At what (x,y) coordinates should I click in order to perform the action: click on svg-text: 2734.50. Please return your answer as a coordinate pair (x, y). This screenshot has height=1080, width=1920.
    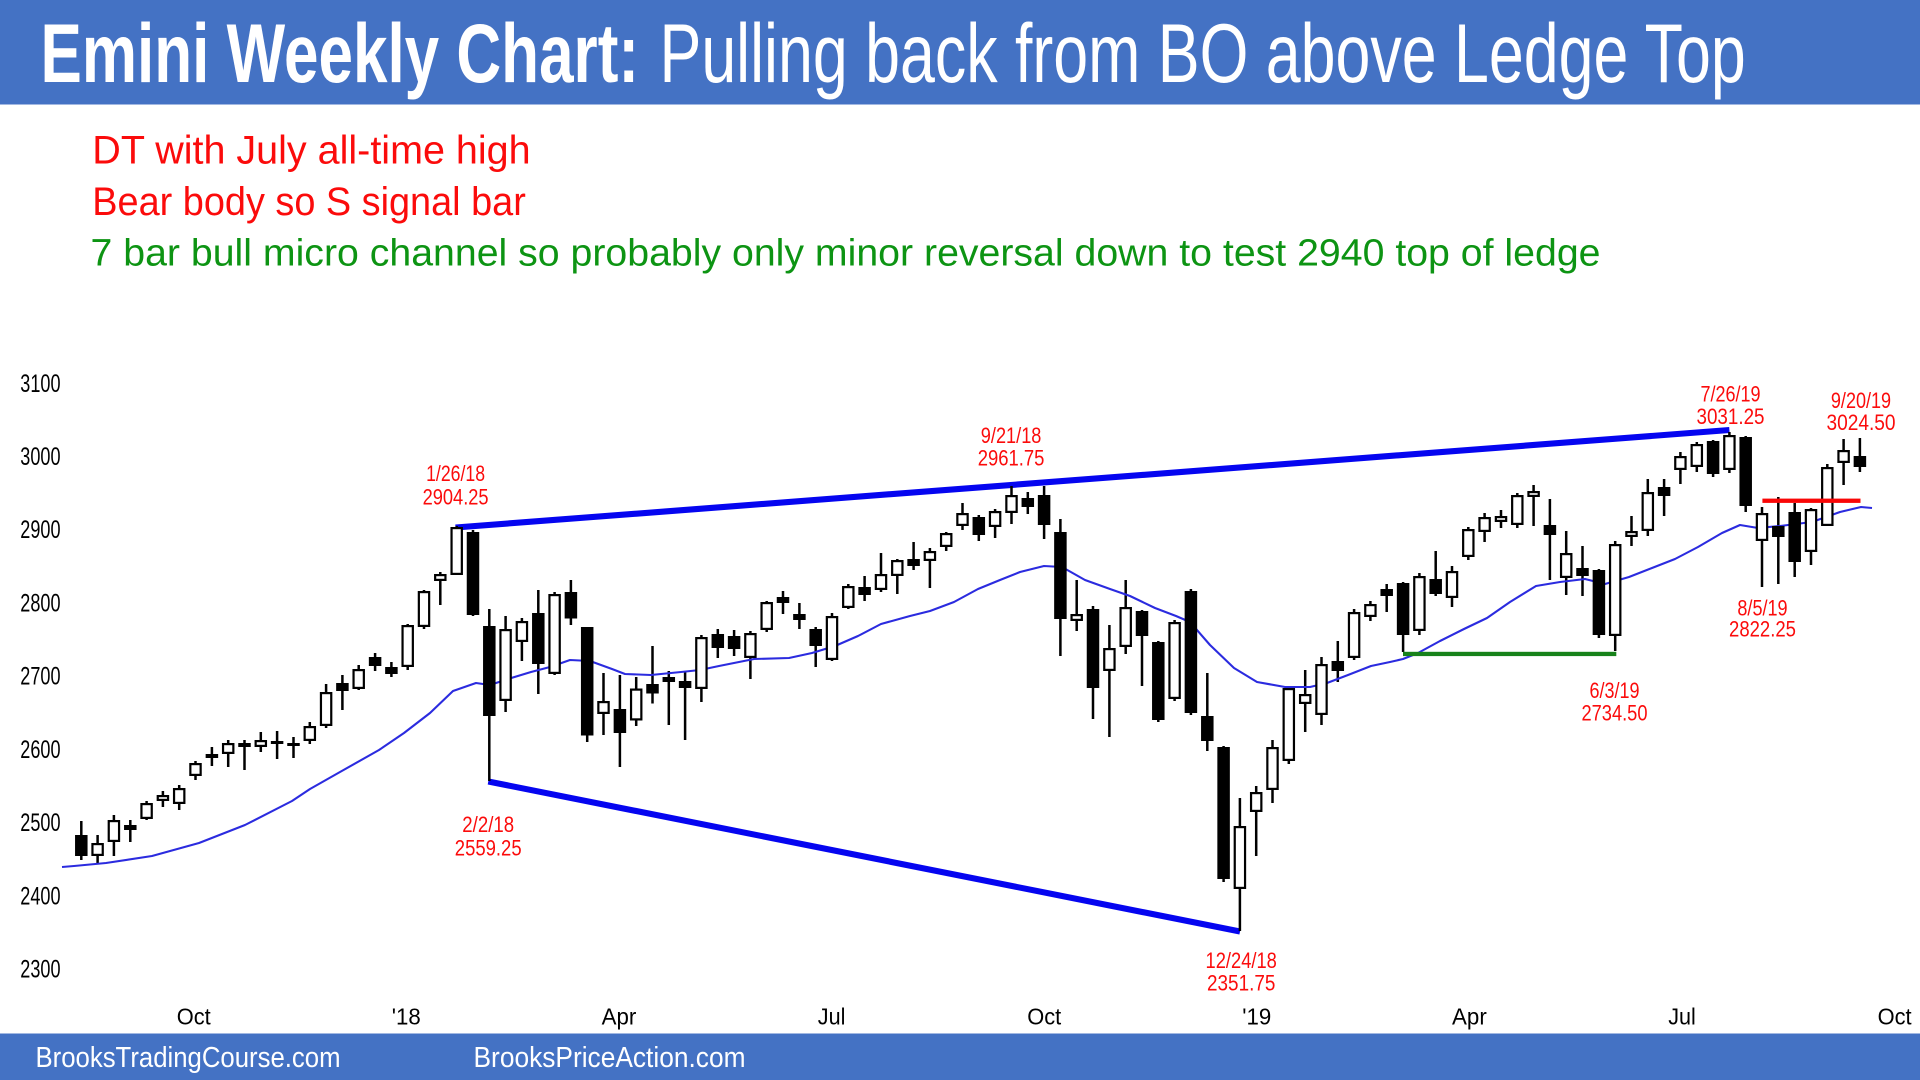
    Looking at the image, I should click on (1615, 713).